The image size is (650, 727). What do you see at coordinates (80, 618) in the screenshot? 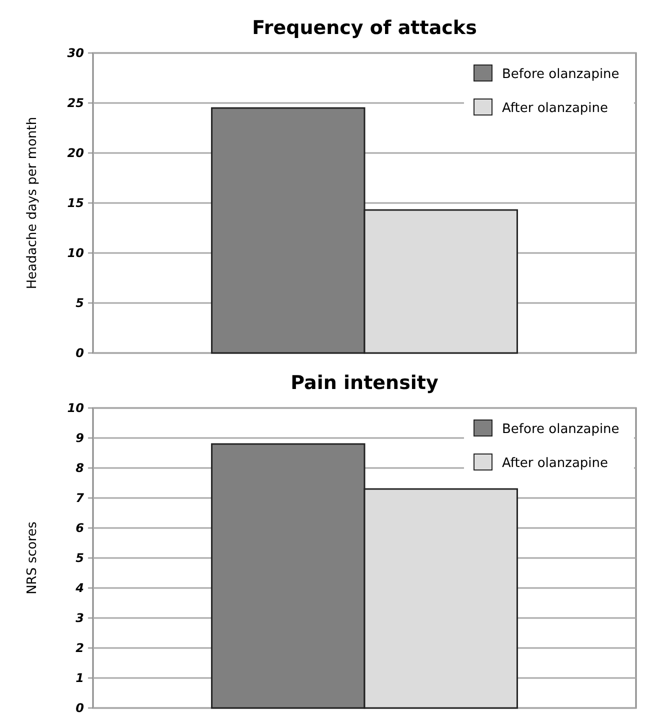
I see `y-tick-label: 3` at bounding box center [80, 618].